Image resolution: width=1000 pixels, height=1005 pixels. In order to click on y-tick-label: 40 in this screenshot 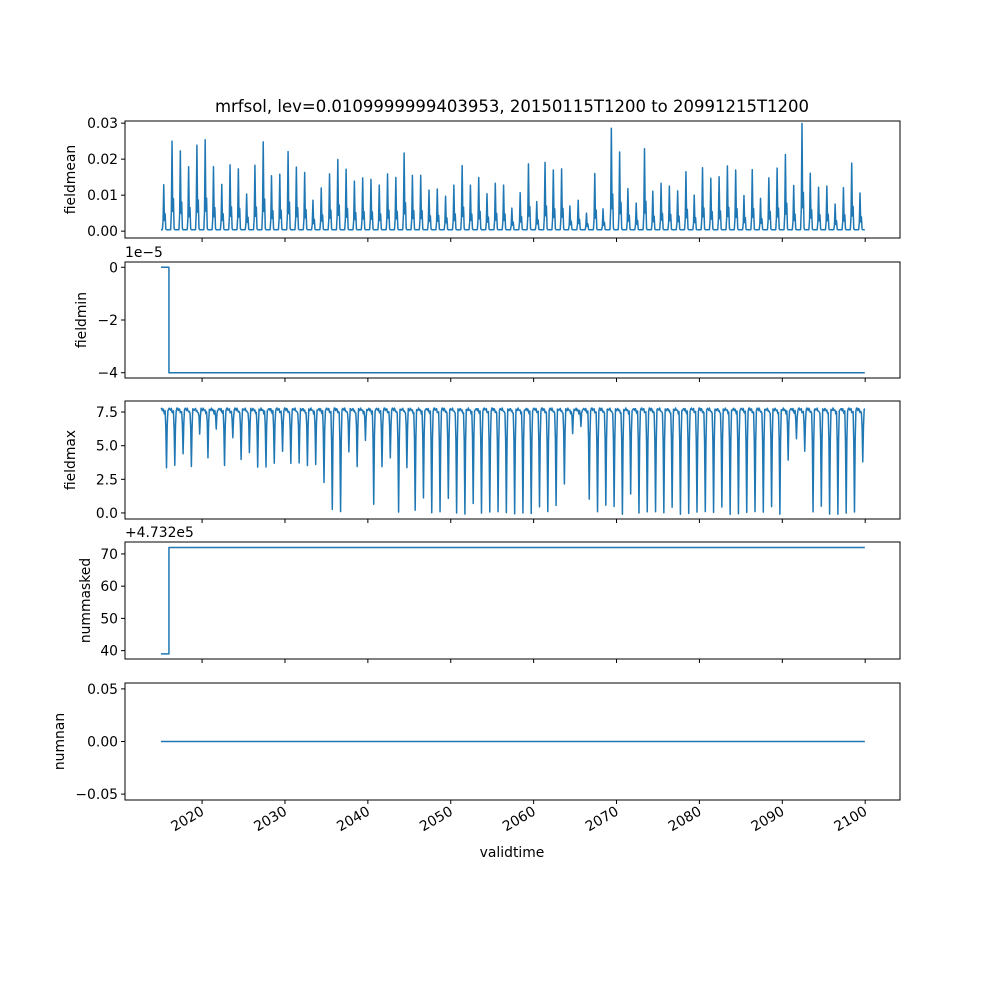, I will do `click(109, 652)`.